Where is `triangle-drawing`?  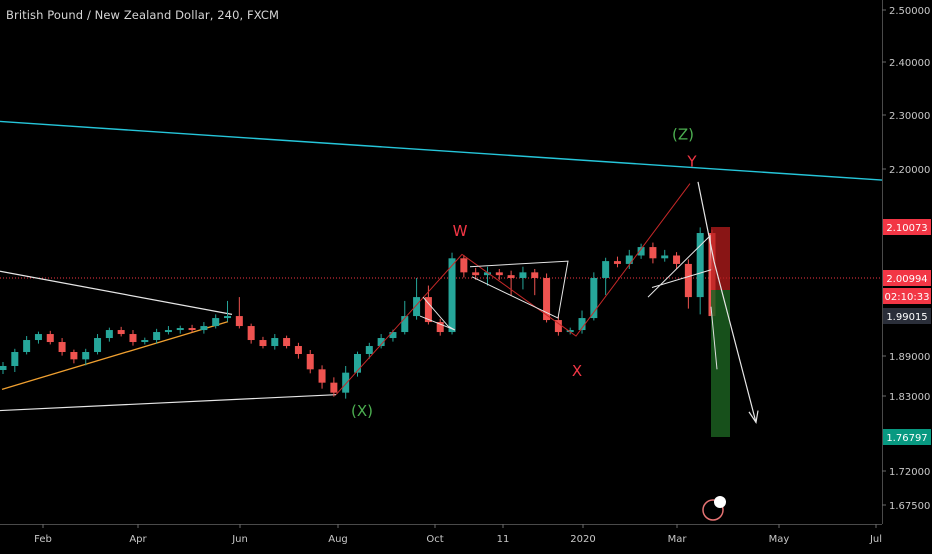
triangle-drawing is located at coordinates (519, 289).